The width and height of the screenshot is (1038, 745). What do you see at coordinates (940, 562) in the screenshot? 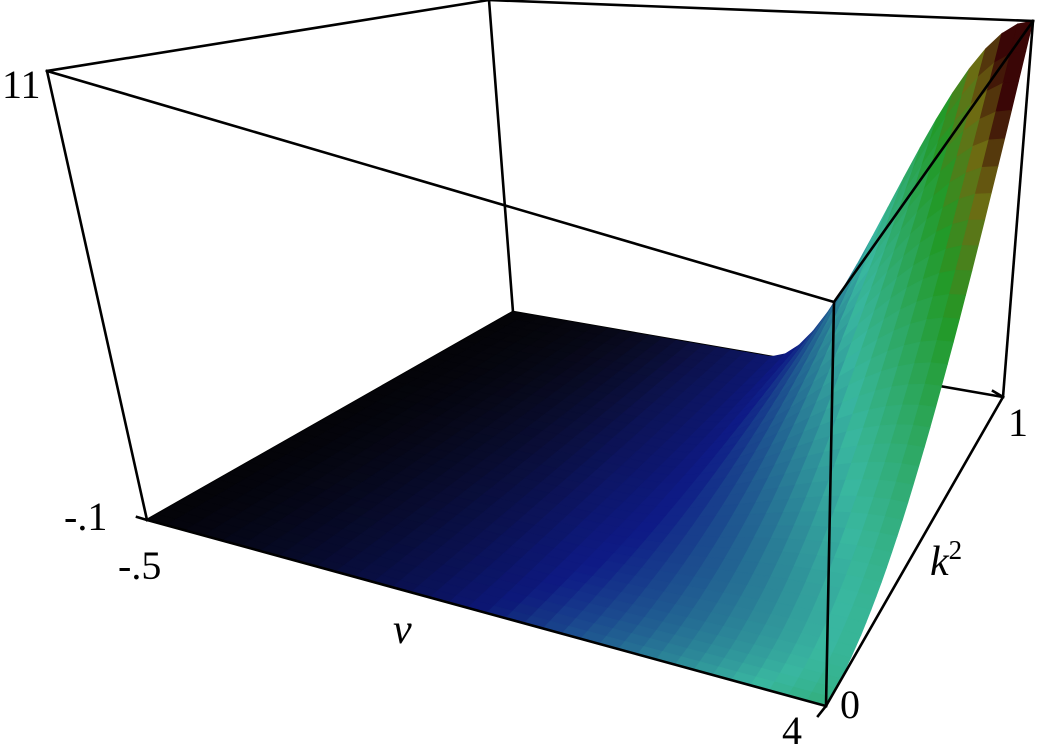
I see `k2-label-base: k` at bounding box center [940, 562].